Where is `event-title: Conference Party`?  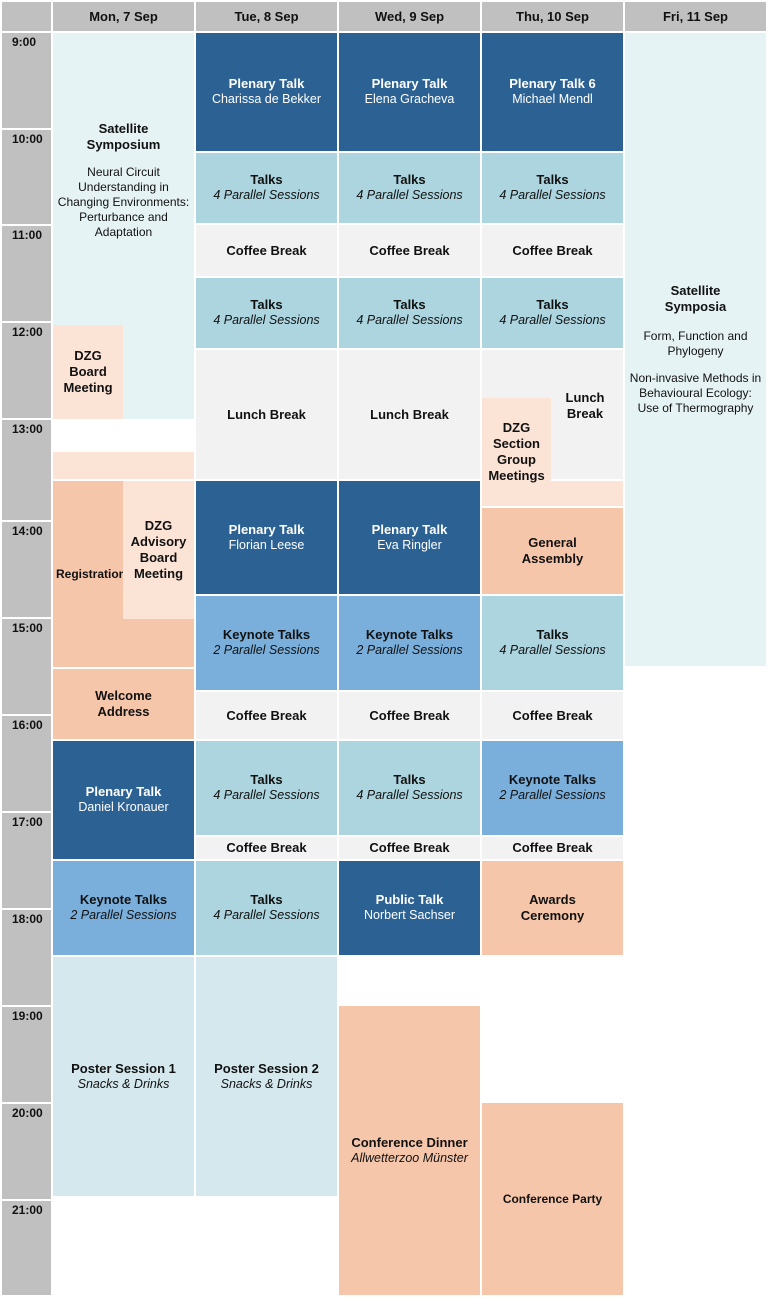
event-title: Conference Party is located at coordinates (552, 1198).